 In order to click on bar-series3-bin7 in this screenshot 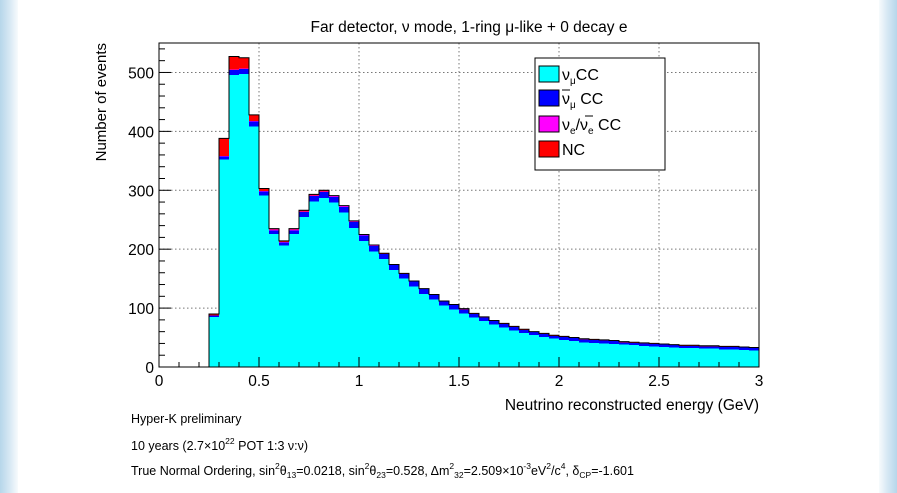, I will do `click(234, 63)`.